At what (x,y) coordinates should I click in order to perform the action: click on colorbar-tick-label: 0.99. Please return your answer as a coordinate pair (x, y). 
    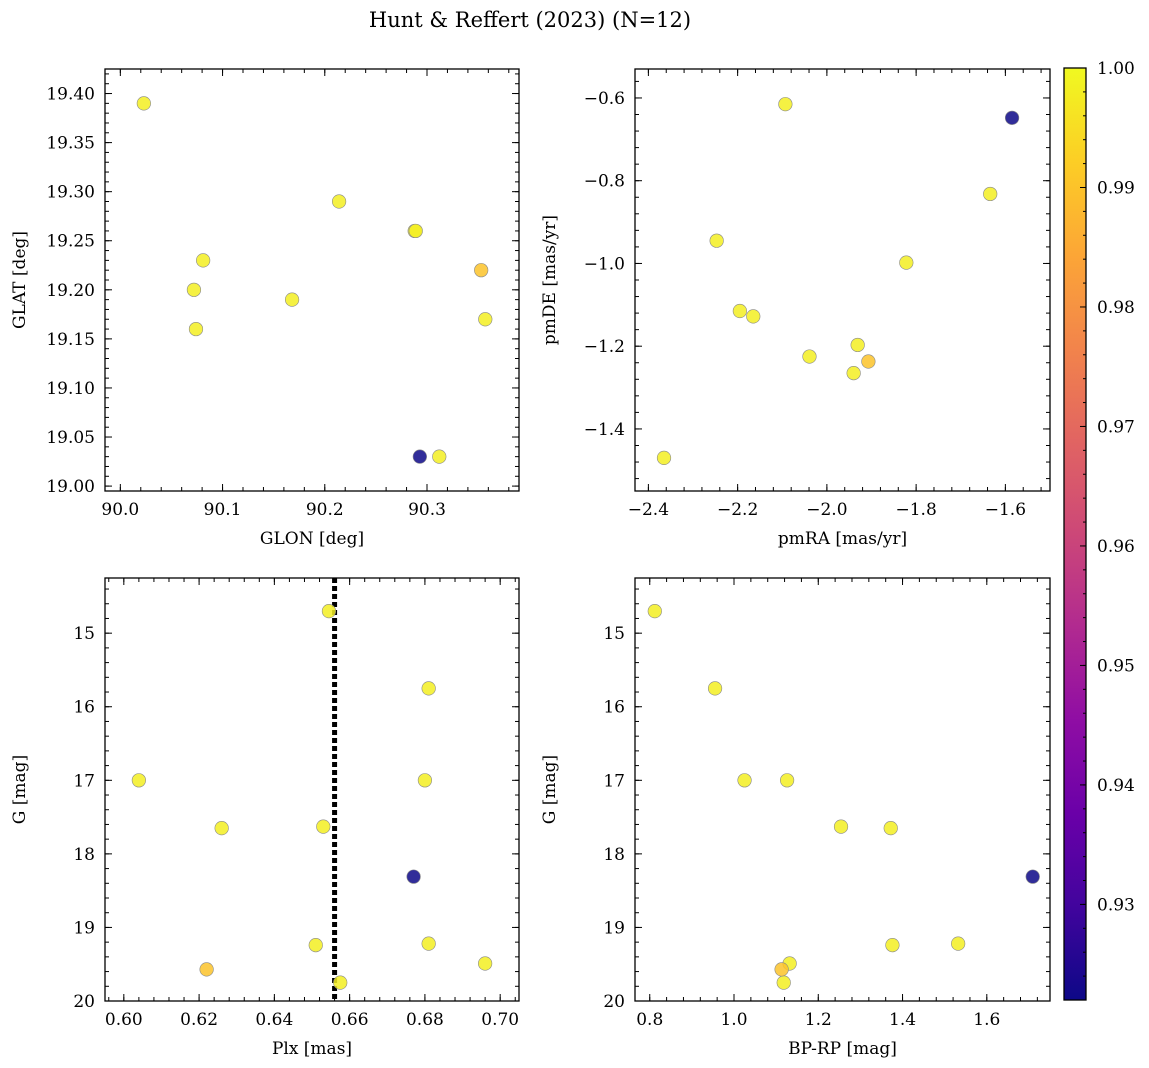
    Looking at the image, I should click on (1116, 188).